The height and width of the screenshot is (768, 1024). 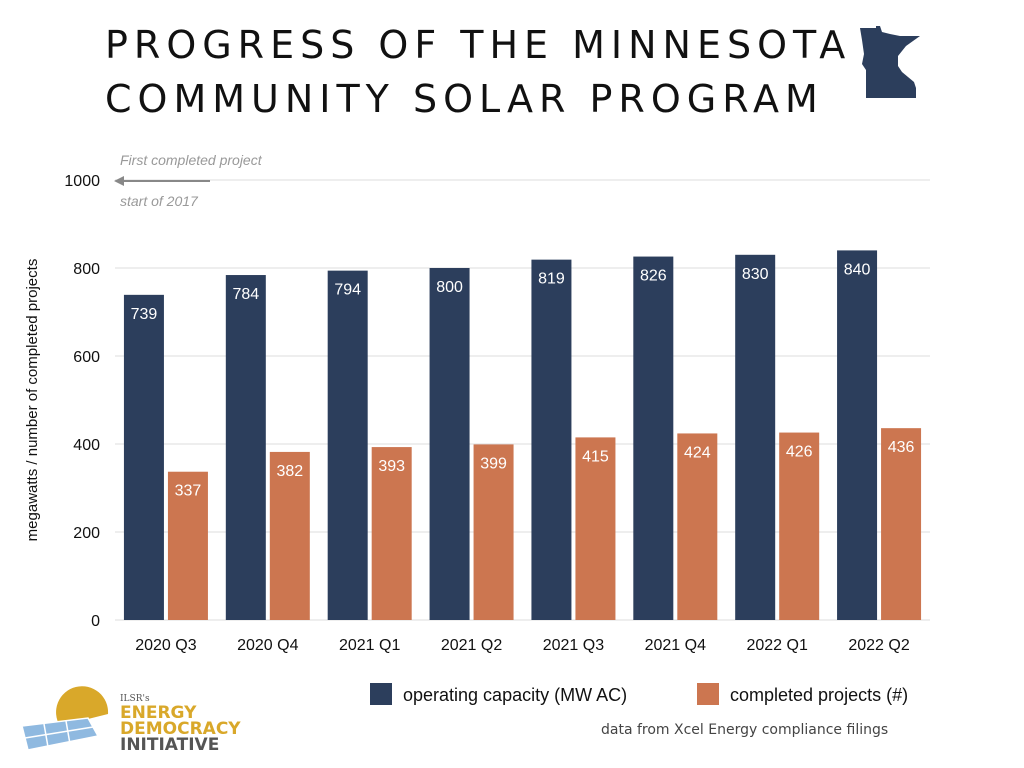 I want to click on legend-label: operating capacity (MW AC), so click(x=515, y=695).